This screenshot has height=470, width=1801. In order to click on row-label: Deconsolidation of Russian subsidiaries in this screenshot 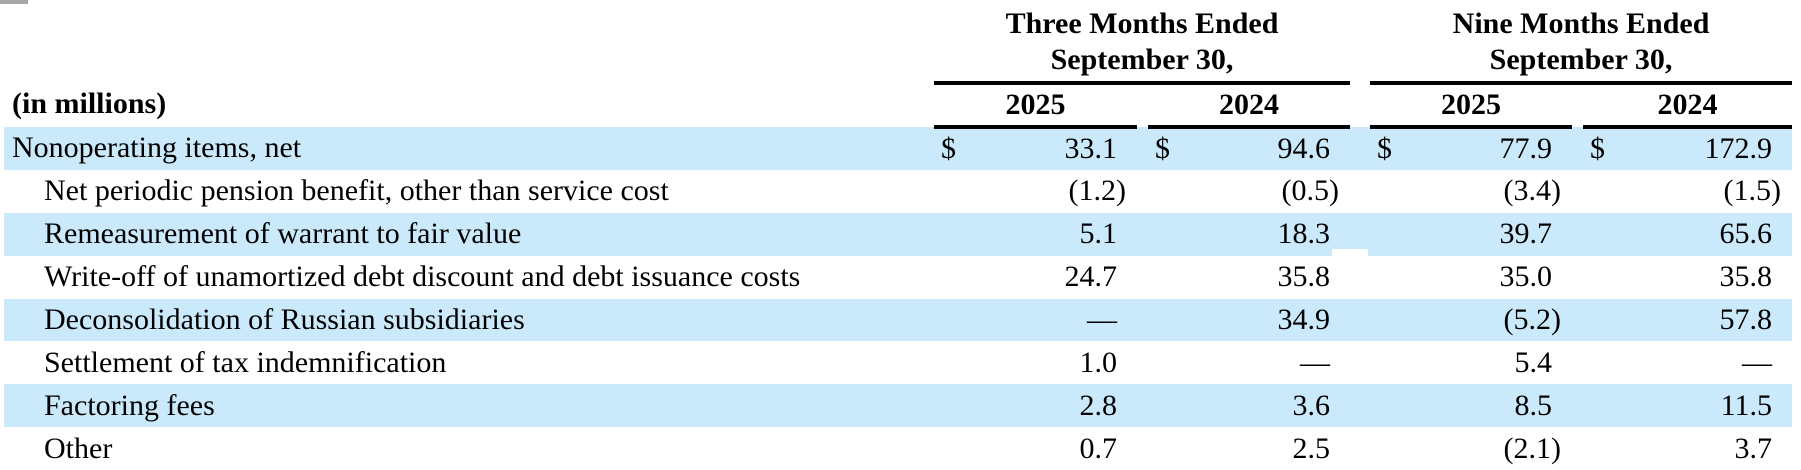, I will do `click(469, 320)`.